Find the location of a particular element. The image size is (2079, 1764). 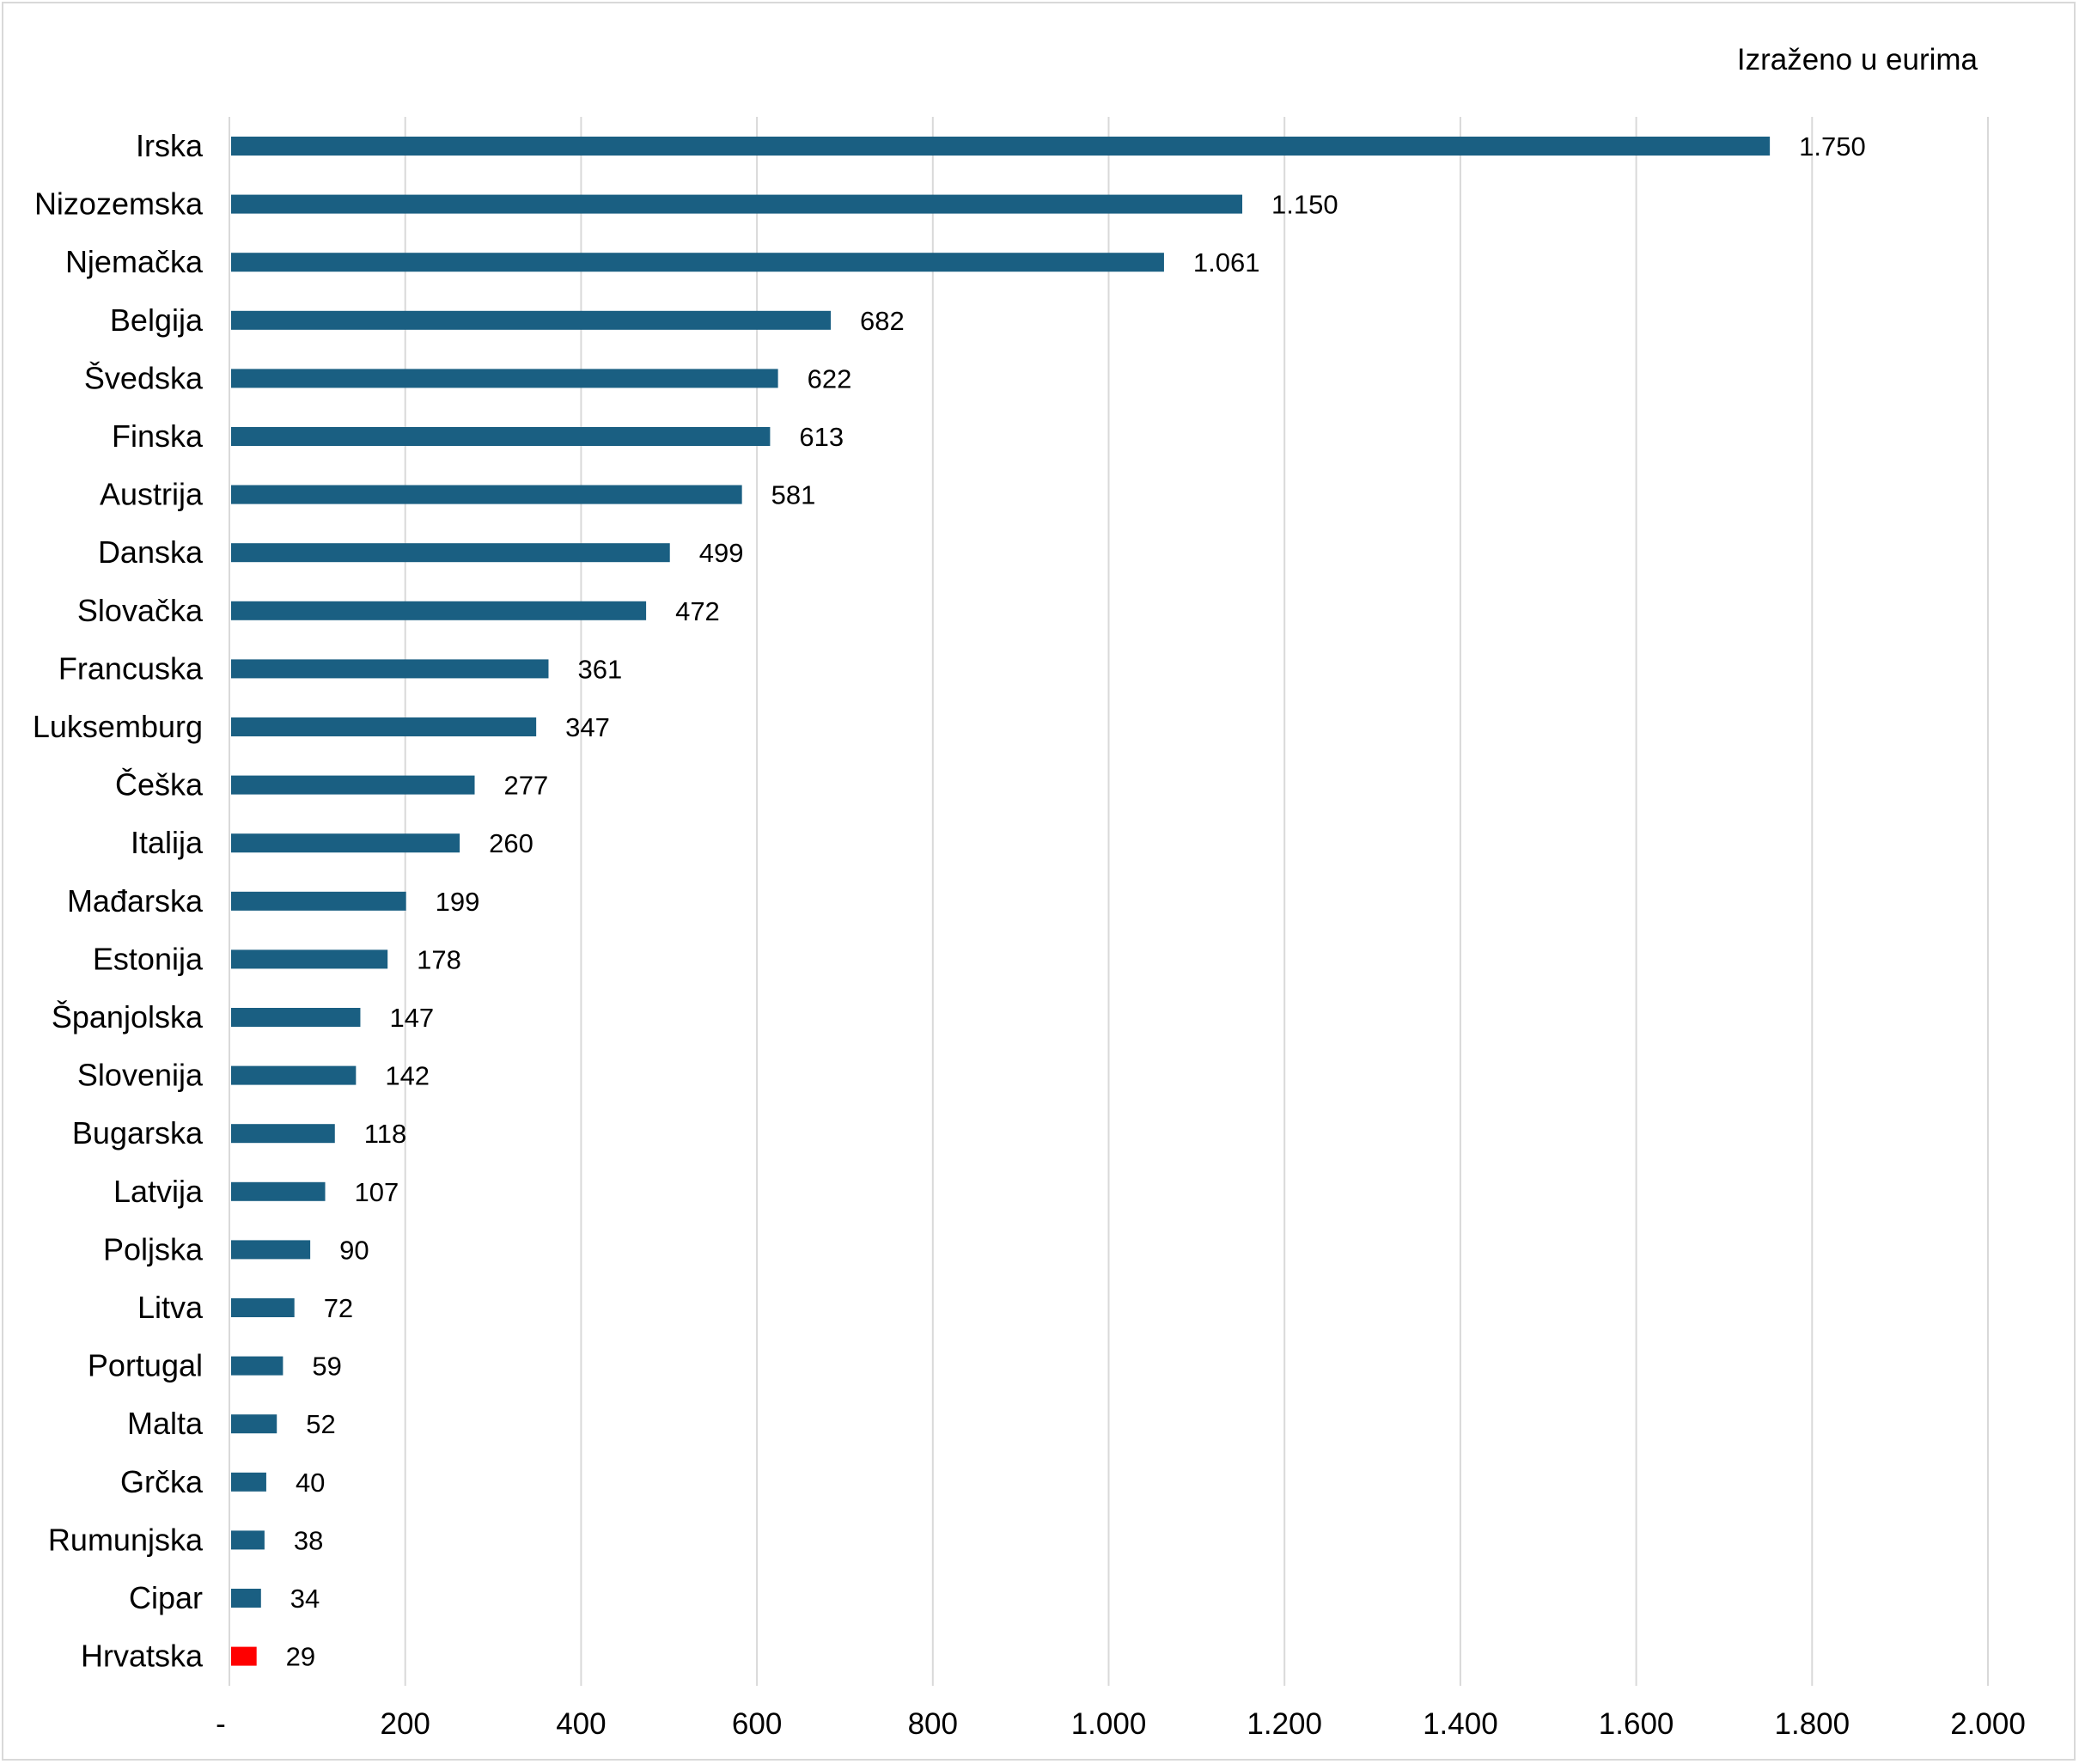

value-label: 147 is located at coordinates (411, 1018).